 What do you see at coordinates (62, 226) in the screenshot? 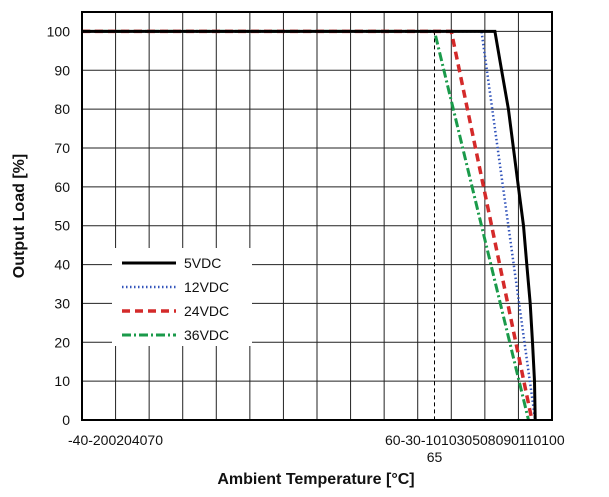
I see `y-tick-label: 50` at bounding box center [62, 226].